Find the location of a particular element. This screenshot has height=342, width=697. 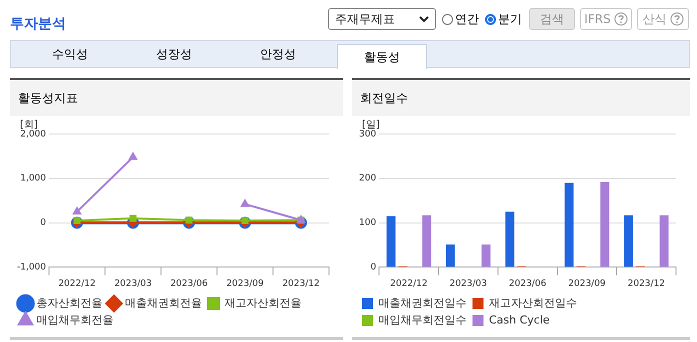

y-tick-label: 300 is located at coordinates (367, 134).